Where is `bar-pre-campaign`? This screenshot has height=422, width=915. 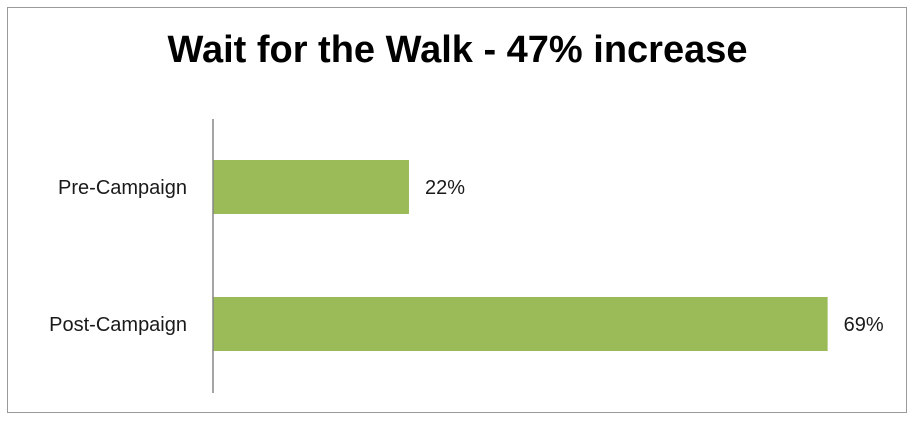
bar-pre-campaign is located at coordinates (311, 187).